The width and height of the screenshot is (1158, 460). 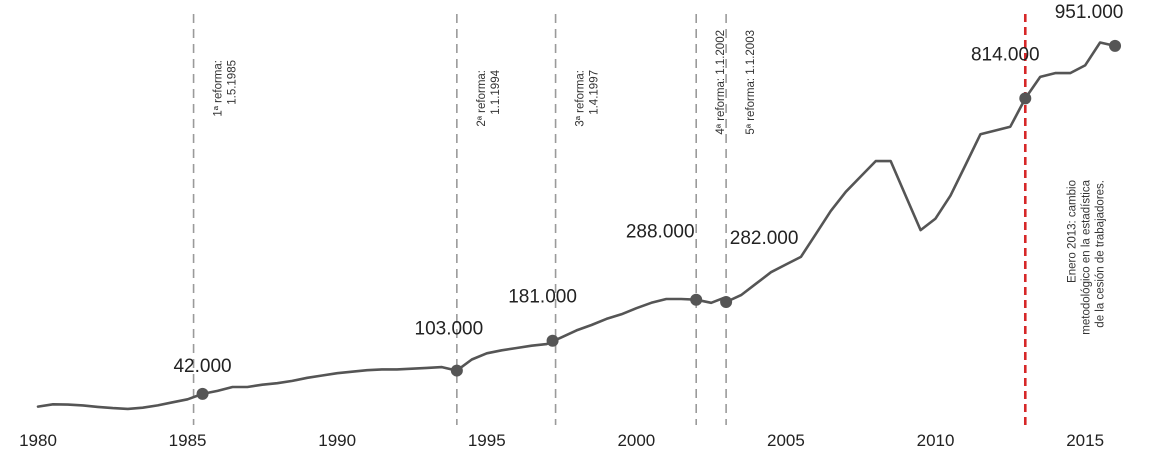 I want to click on reform-label-2-line-1: 2ª reforma:, so click(x=482, y=98).